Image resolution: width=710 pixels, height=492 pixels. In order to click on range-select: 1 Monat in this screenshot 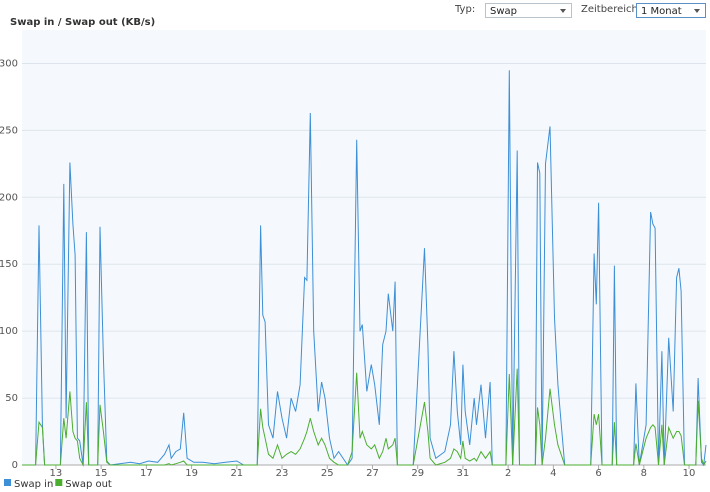, I will do `click(671, 10)`.